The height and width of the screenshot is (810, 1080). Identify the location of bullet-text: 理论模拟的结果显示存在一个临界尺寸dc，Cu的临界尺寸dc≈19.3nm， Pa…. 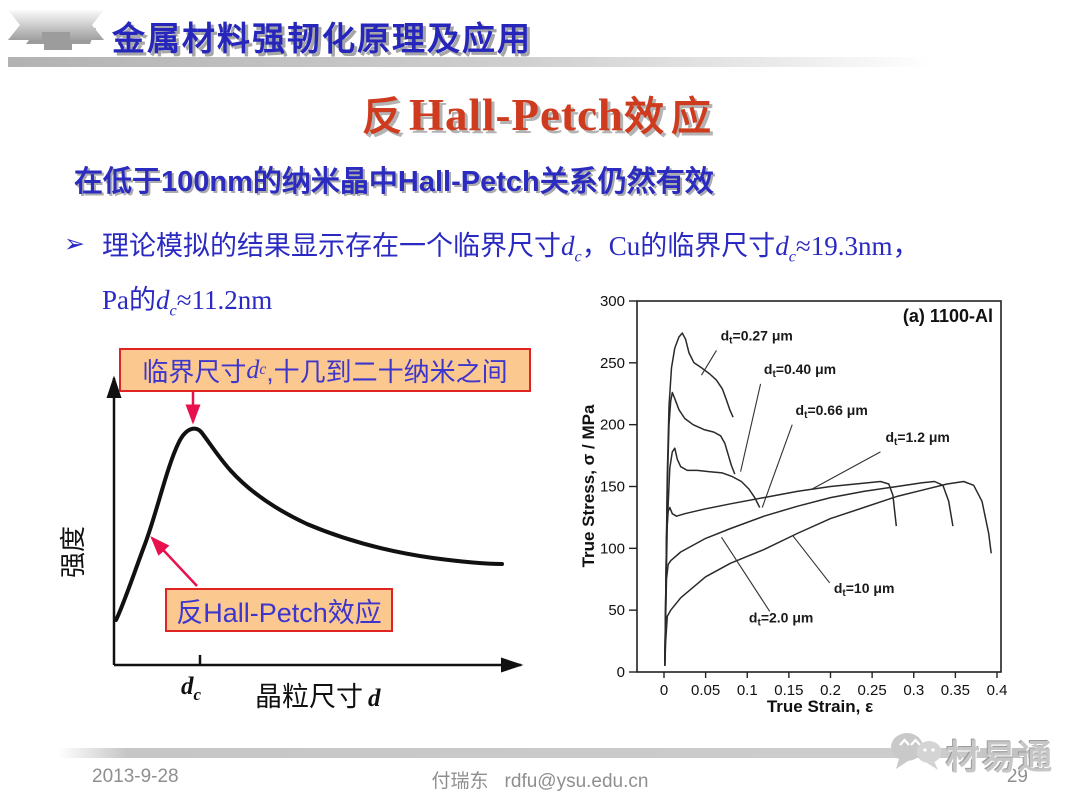
(580, 278).